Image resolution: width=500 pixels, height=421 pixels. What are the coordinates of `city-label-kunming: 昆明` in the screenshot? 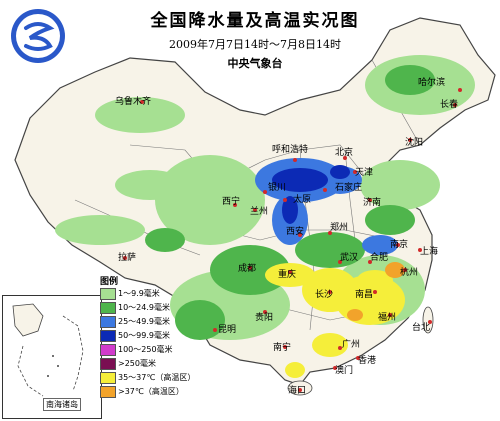 It's located at (227, 330).